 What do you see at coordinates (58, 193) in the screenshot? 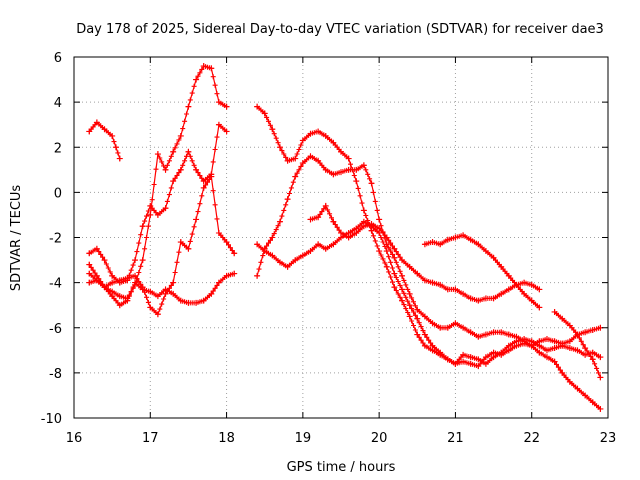
I see `y-tick-label: 0` at bounding box center [58, 193].